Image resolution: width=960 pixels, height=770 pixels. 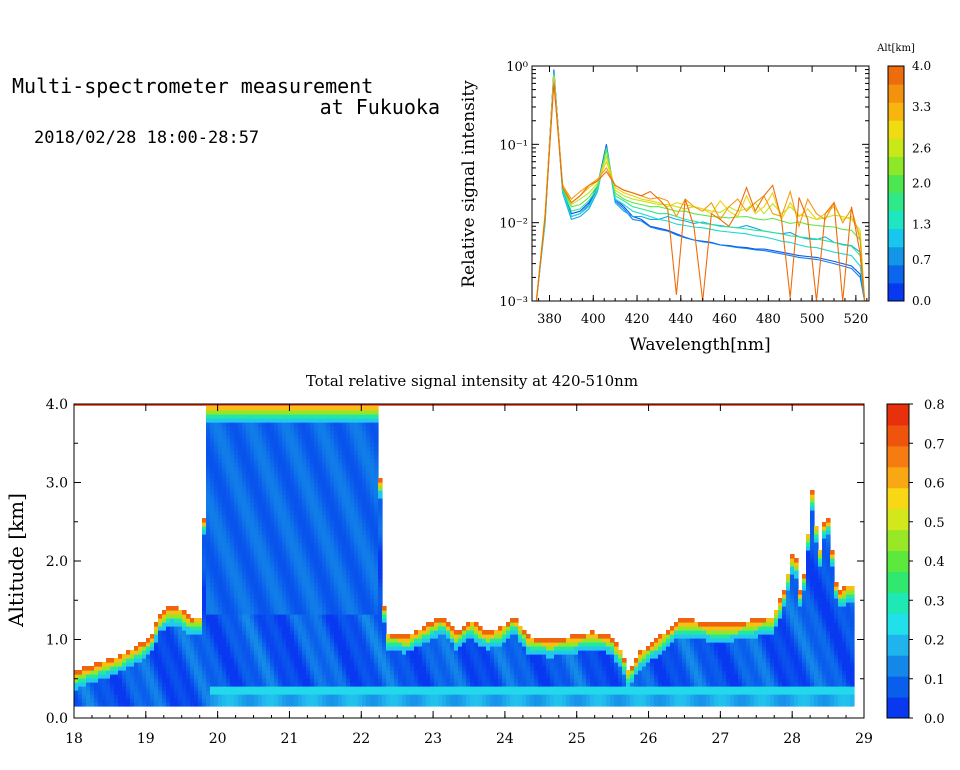 What do you see at coordinates (680, 319) in the screenshot?
I see `spectrum-x-tick-label: 440` at bounding box center [680, 319].